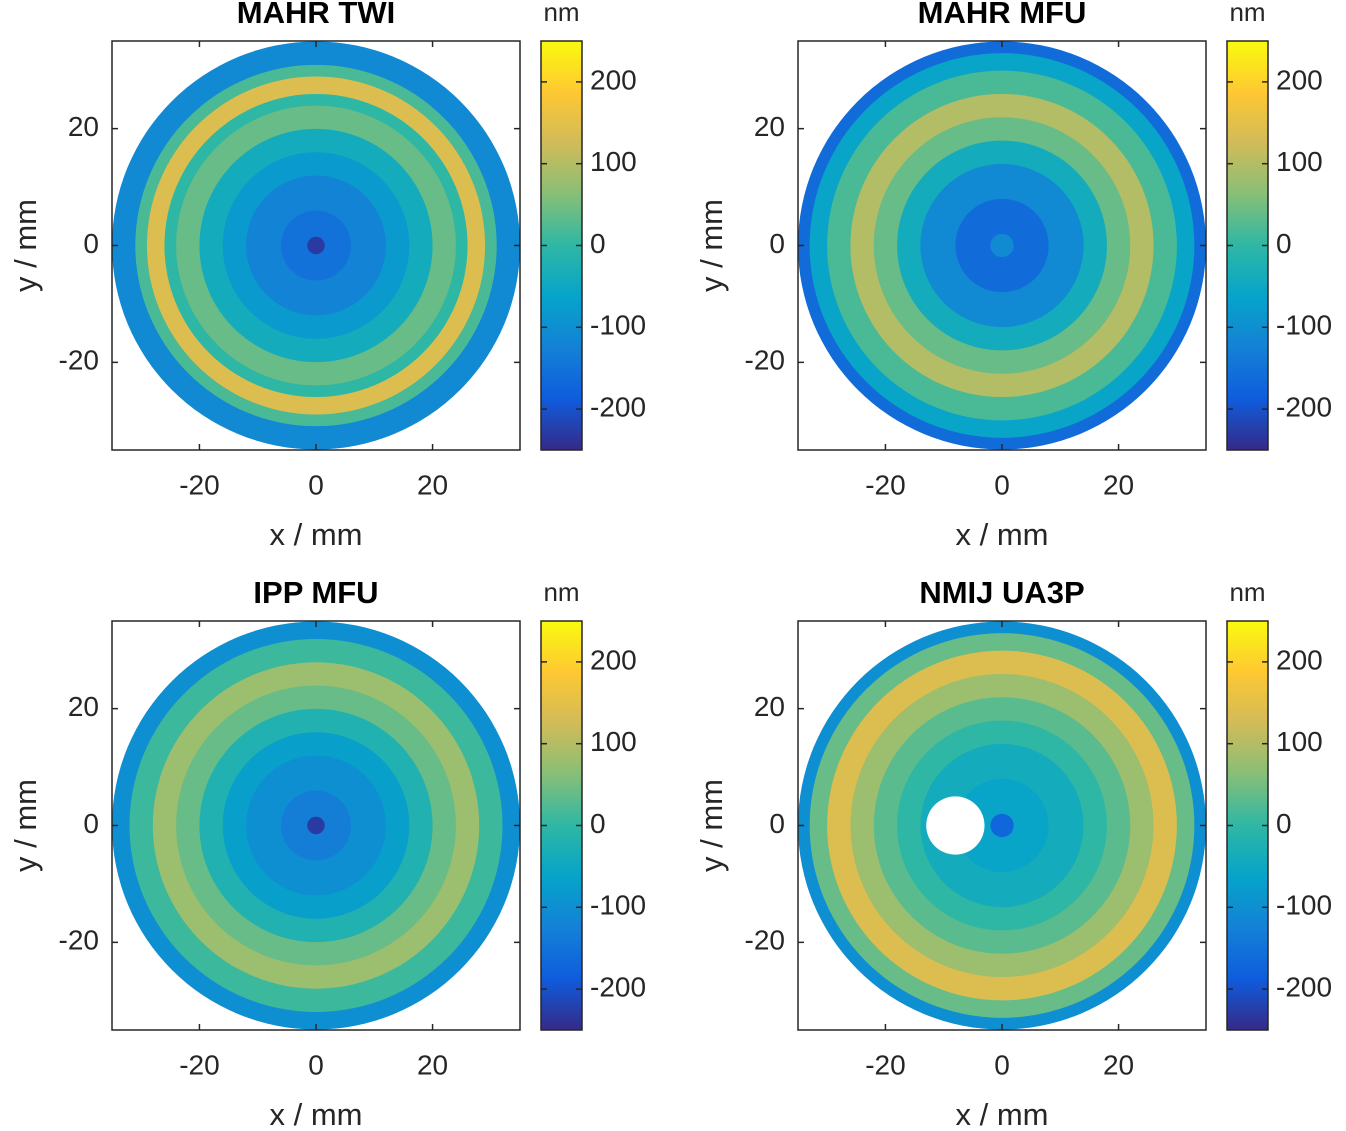 The image size is (1346, 1131). What do you see at coordinates (1001, 592) in the screenshot?
I see `chart-title: NMIJ UA3P` at bounding box center [1001, 592].